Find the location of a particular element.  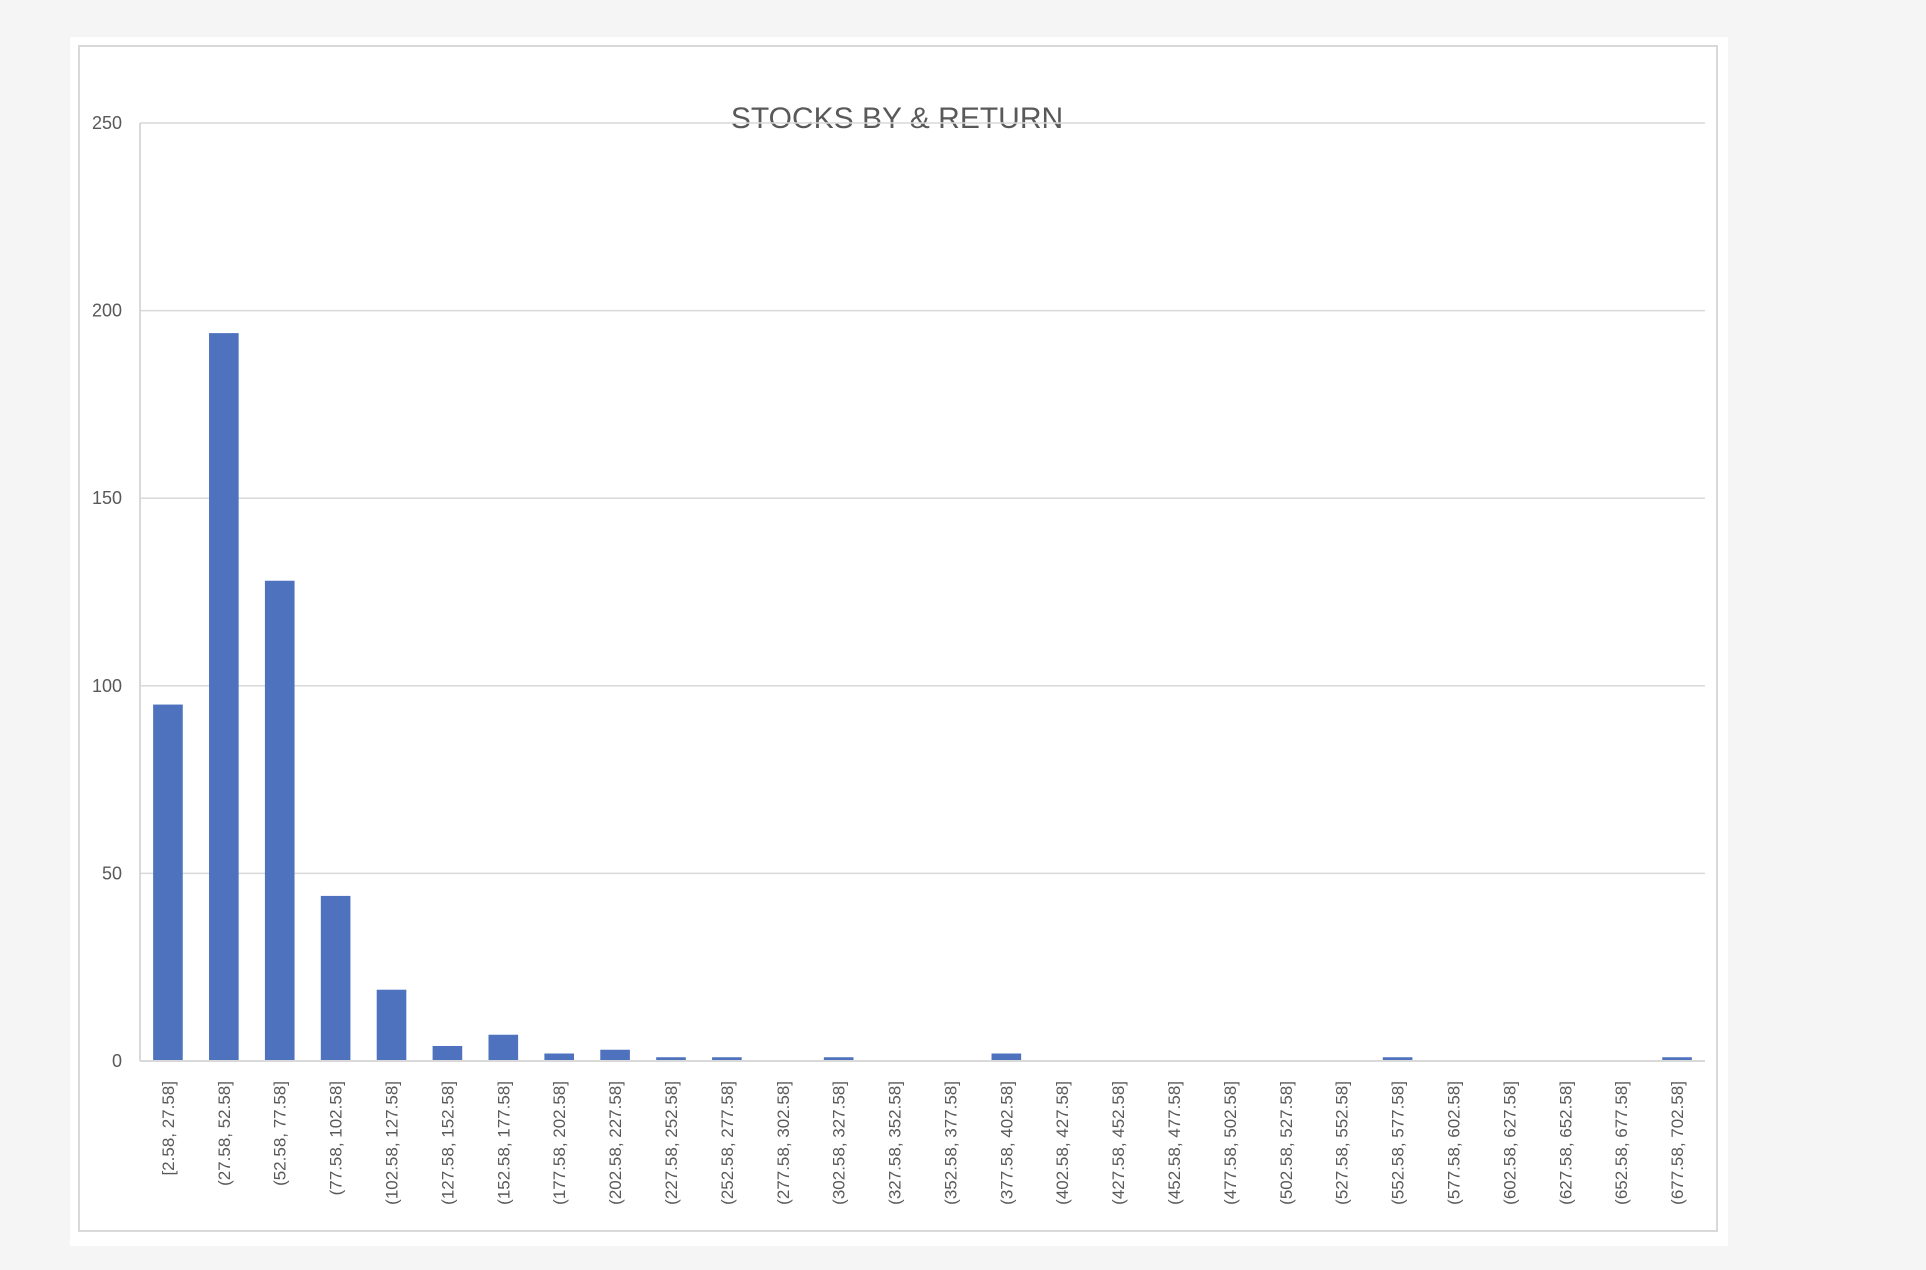

y-tick-label: 250 is located at coordinates (107, 123).